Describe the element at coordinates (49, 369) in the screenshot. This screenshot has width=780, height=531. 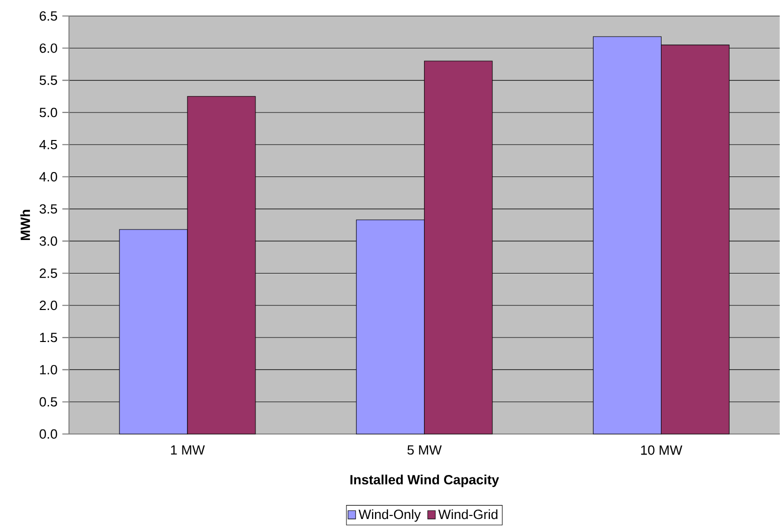
I see `y-tick-label: 1.0` at that location.